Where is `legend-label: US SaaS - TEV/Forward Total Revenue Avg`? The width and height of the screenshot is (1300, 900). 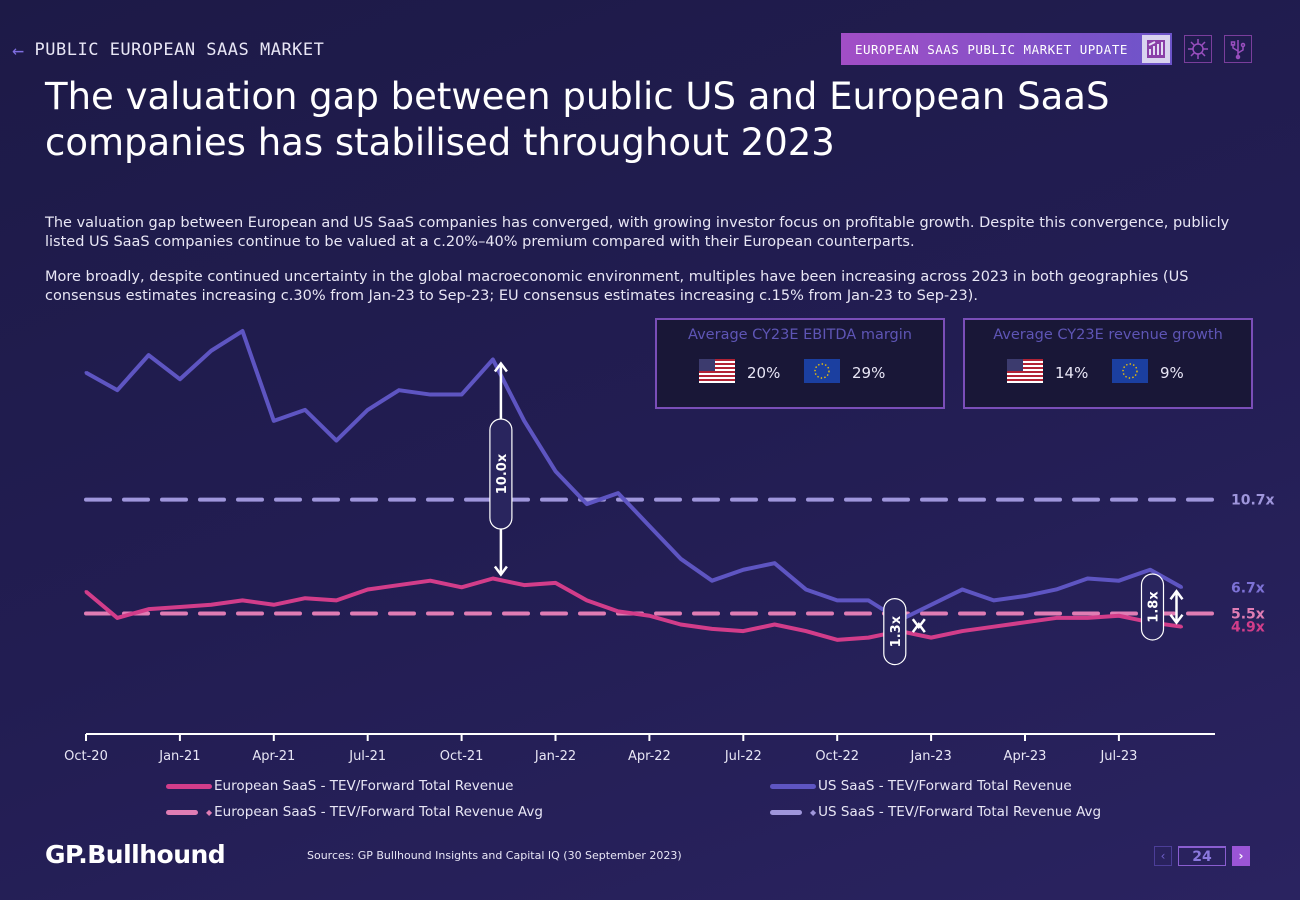 legend-label: US SaaS - TEV/Forward Total Revenue Avg is located at coordinates (960, 812).